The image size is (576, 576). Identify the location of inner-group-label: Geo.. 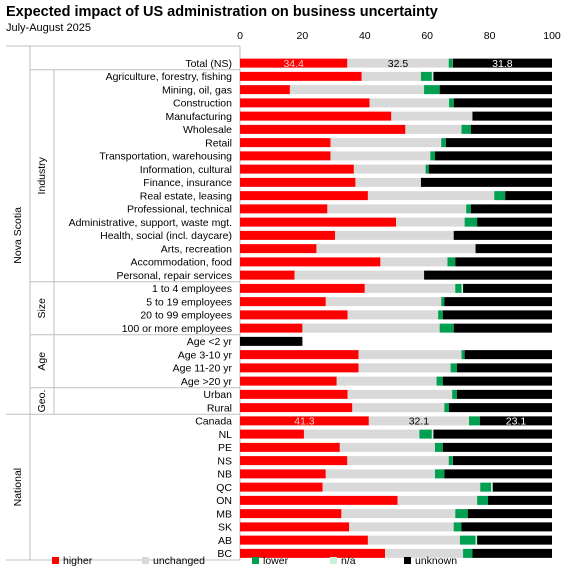
(42, 401).